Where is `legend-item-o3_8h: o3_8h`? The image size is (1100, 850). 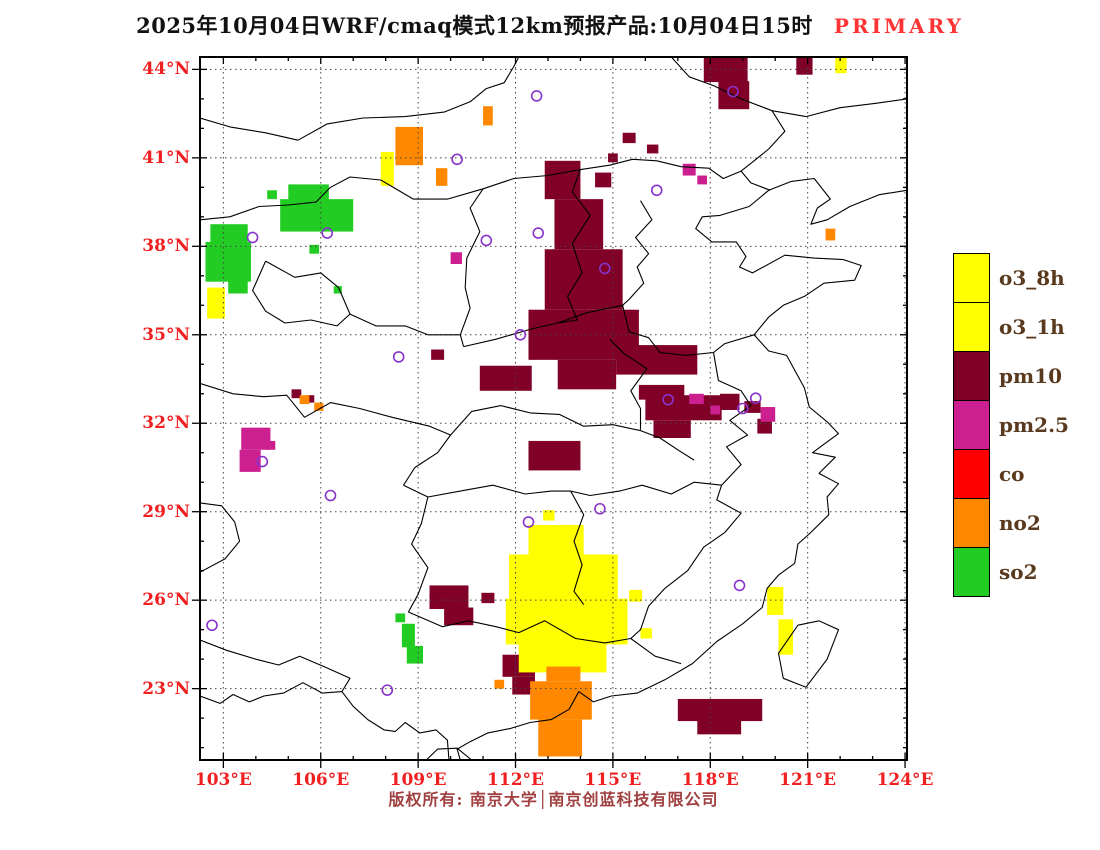
legend-item-o3_8h: o3_8h is located at coordinates (1011, 278).